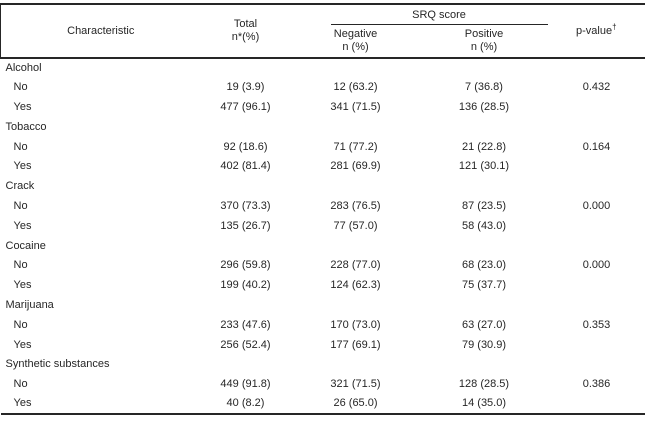 The width and height of the screenshot is (645, 423). What do you see at coordinates (245, 405) in the screenshot?
I see `cell-total: 40 (8.2)` at bounding box center [245, 405].